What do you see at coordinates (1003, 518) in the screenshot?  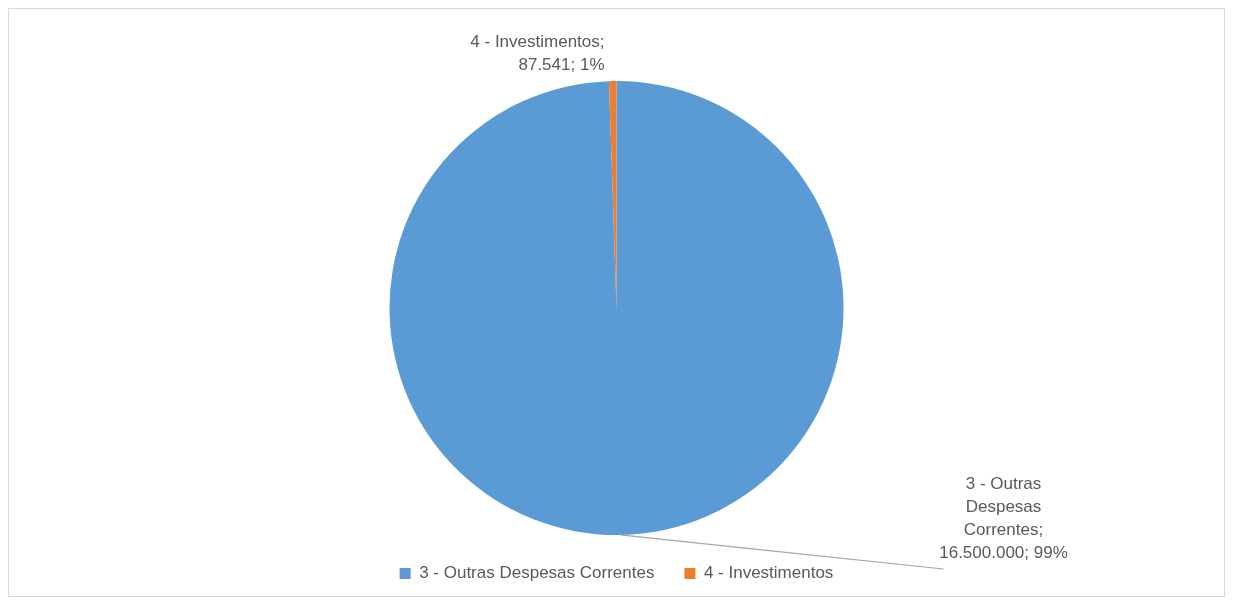 I see `data-label: 3 - Outras Despesas Correntes; 16.500.000; 99%` at bounding box center [1003, 518].